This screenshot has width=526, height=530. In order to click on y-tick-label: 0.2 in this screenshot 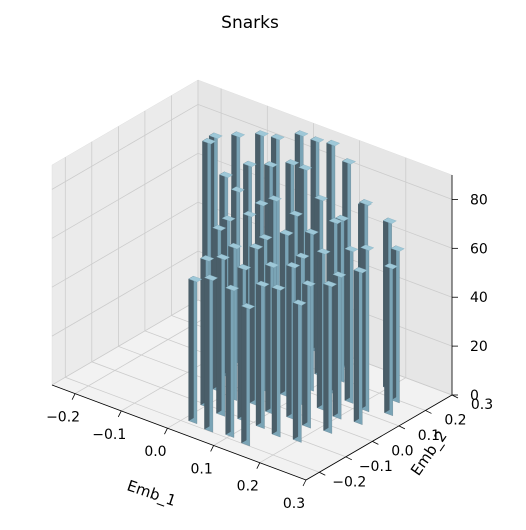, I will do `click(455, 420)`.